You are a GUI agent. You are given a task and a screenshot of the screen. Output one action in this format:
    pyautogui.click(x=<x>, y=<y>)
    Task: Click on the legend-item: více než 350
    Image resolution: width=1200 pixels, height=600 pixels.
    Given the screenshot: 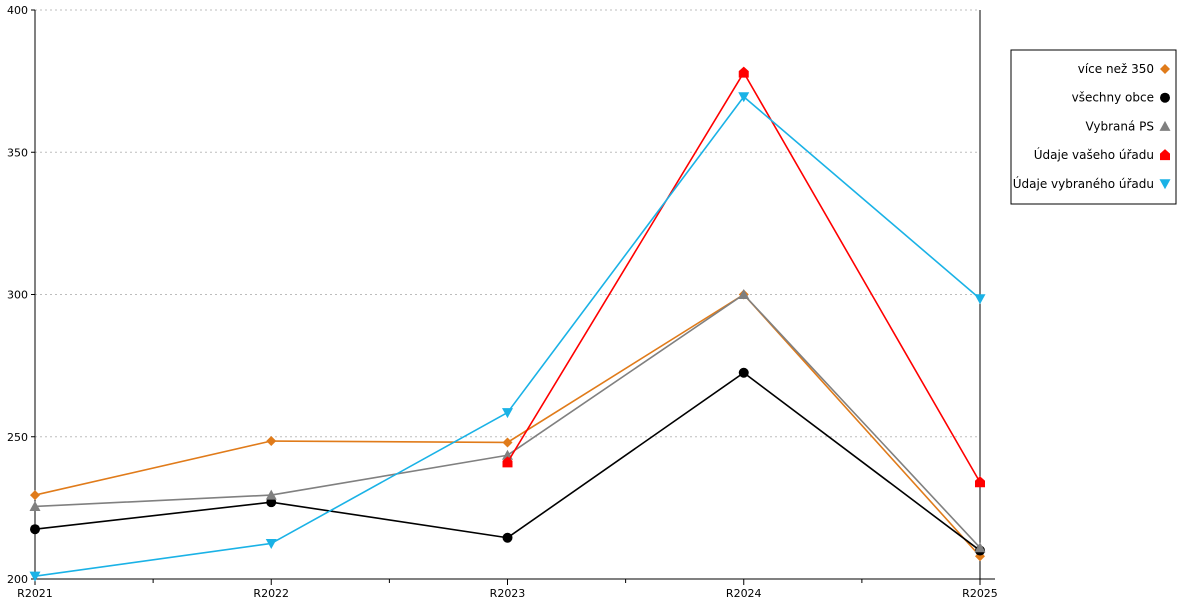 What is the action you would take?
    pyautogui.click(x=1124, y=69)
    